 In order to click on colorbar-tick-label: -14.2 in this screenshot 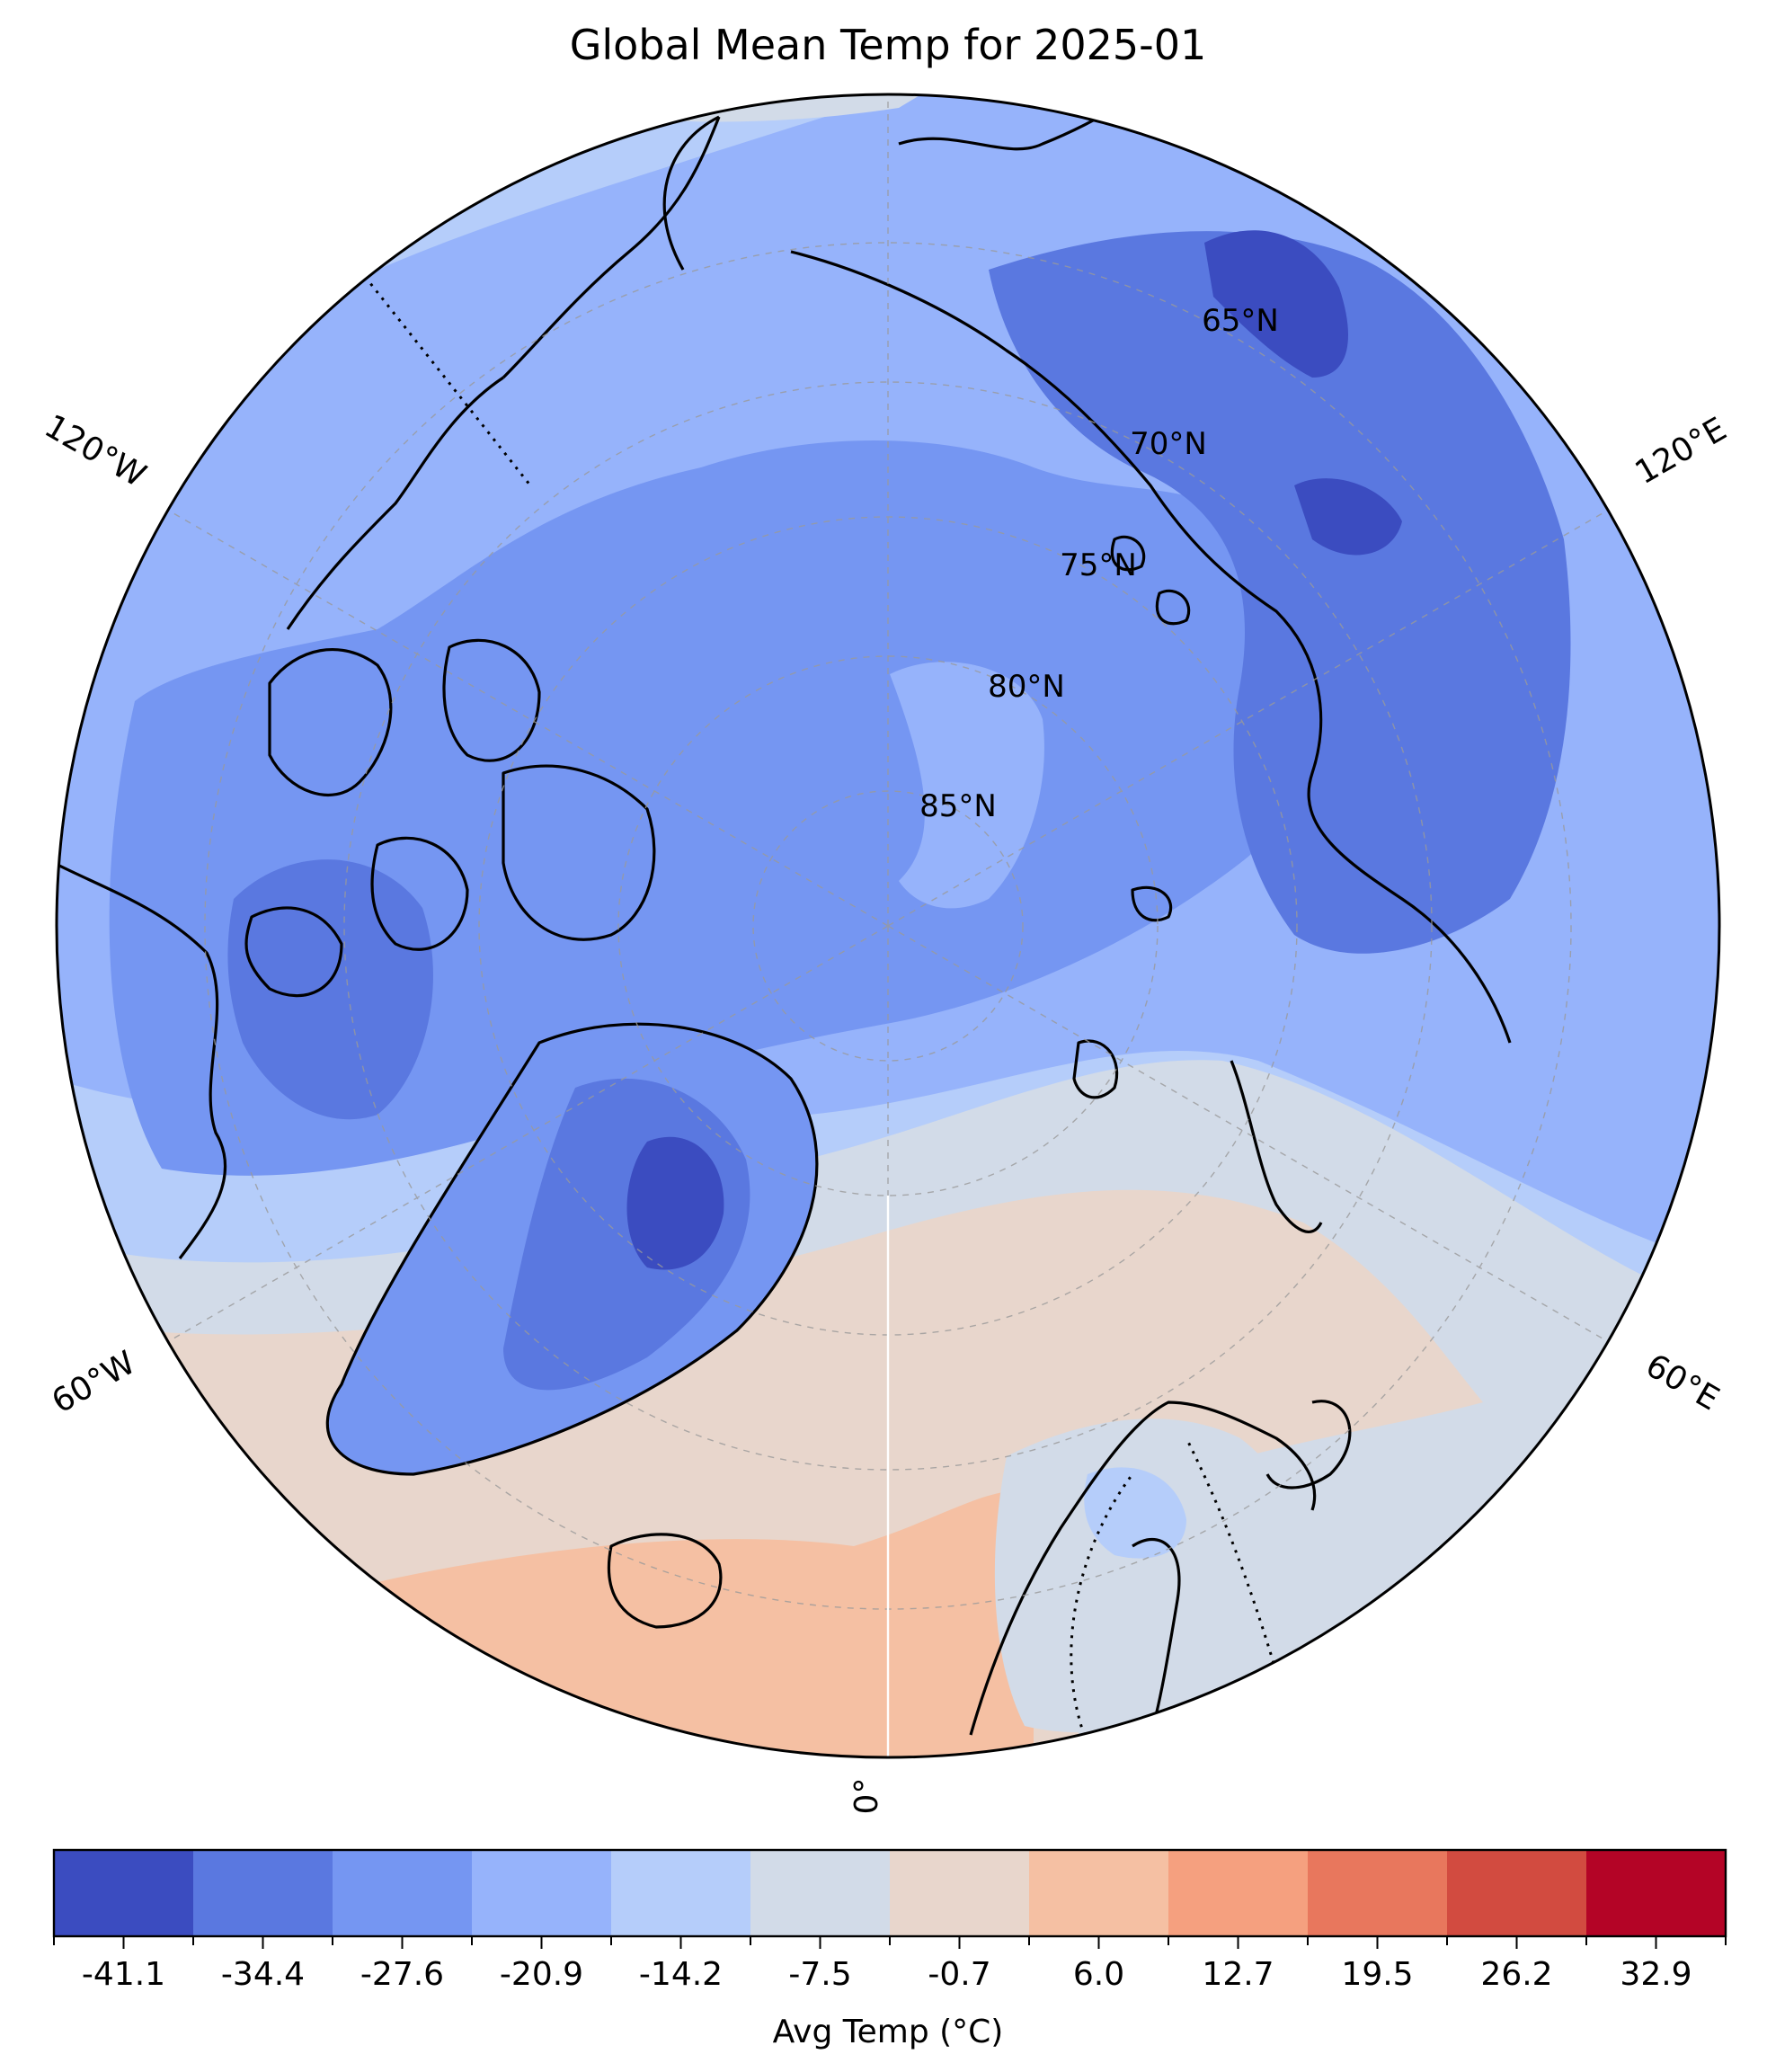, I will do `click(681, 1975)`.